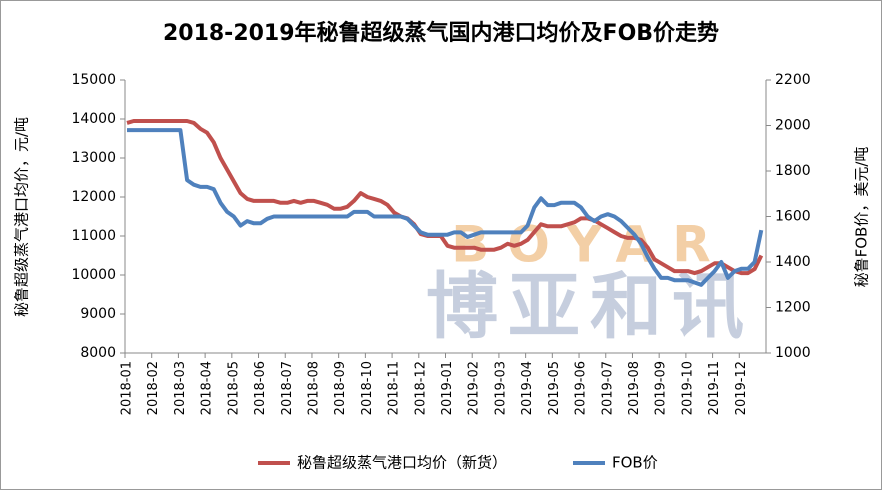 The height and width of the screenshot is (494, 882). Describe the element at coordinates (180, 388) in the screenshot. I see `x-tick-label: 2018-03` at that location.